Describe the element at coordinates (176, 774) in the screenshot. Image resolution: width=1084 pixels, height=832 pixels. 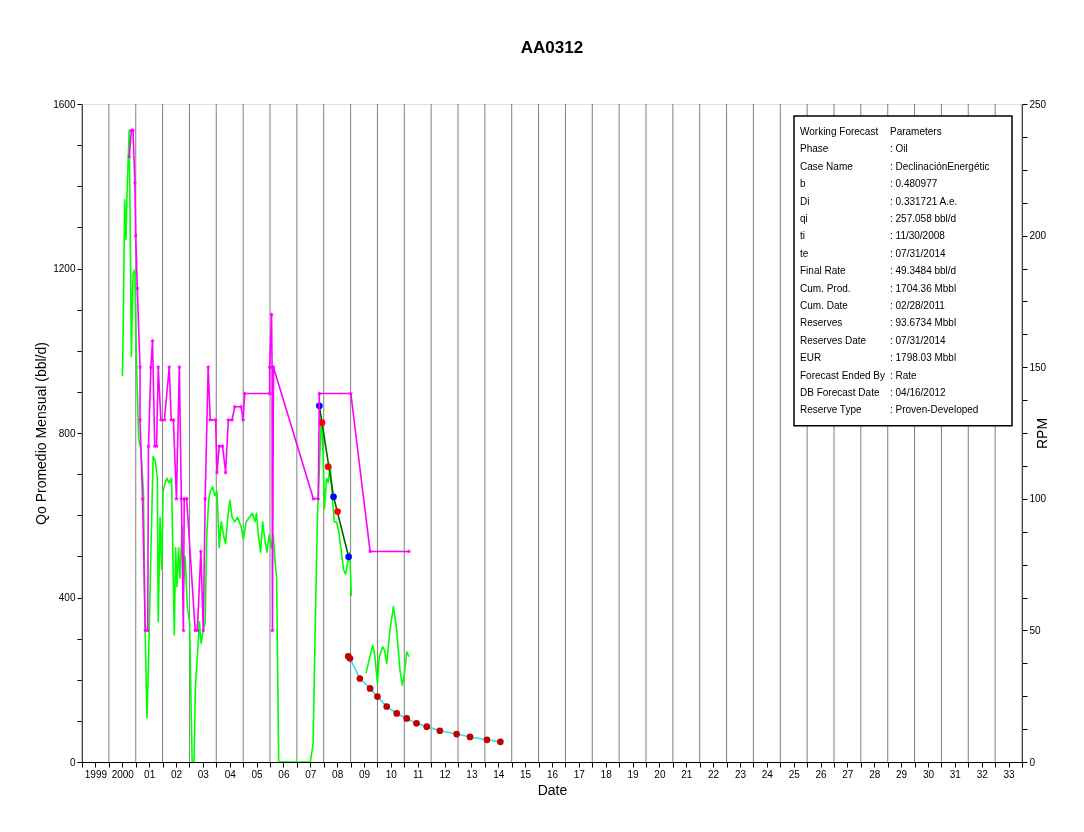
I see `x-tick-label: 02` at that location.